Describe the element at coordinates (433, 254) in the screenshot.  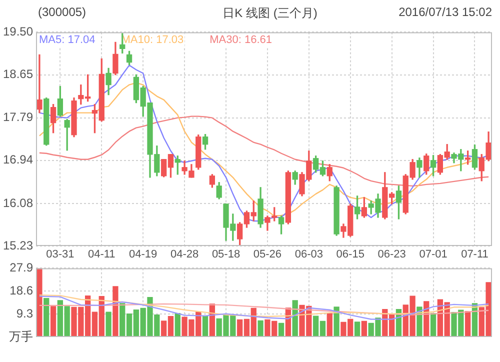
I see `x-tick-label: 07-01` at that location.